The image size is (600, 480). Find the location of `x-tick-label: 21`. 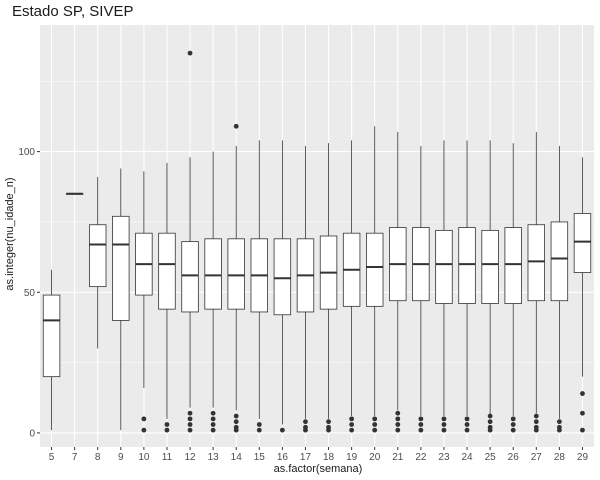

x-tick-label: 21 is located at coordinates (398, 457).